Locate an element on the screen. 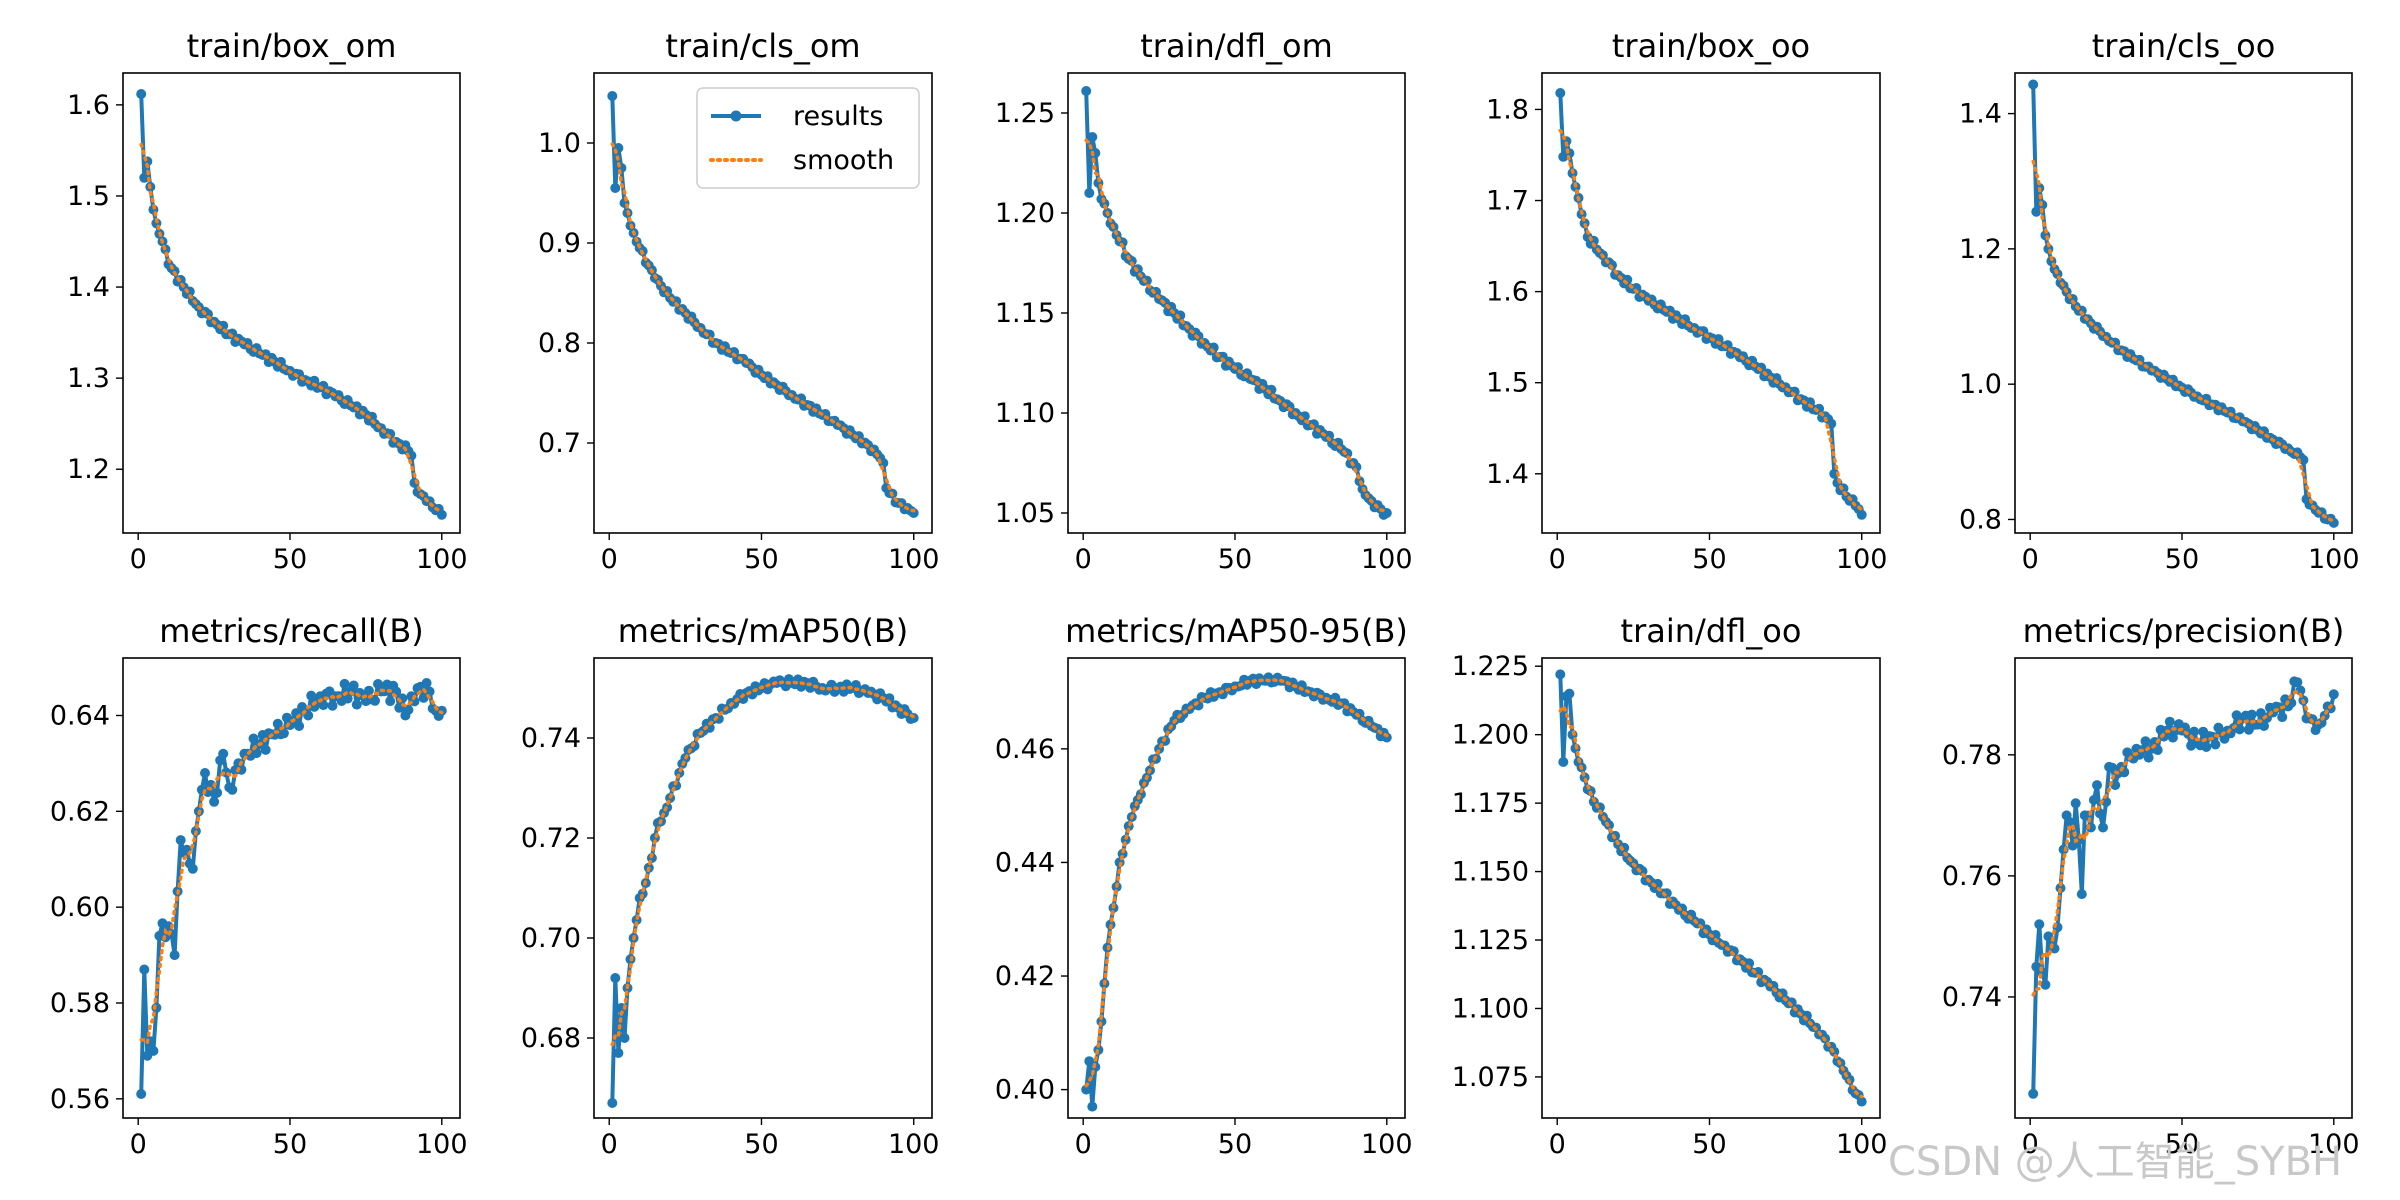  y-tick-label: 1.8 is located at coordinates (1507, 109).